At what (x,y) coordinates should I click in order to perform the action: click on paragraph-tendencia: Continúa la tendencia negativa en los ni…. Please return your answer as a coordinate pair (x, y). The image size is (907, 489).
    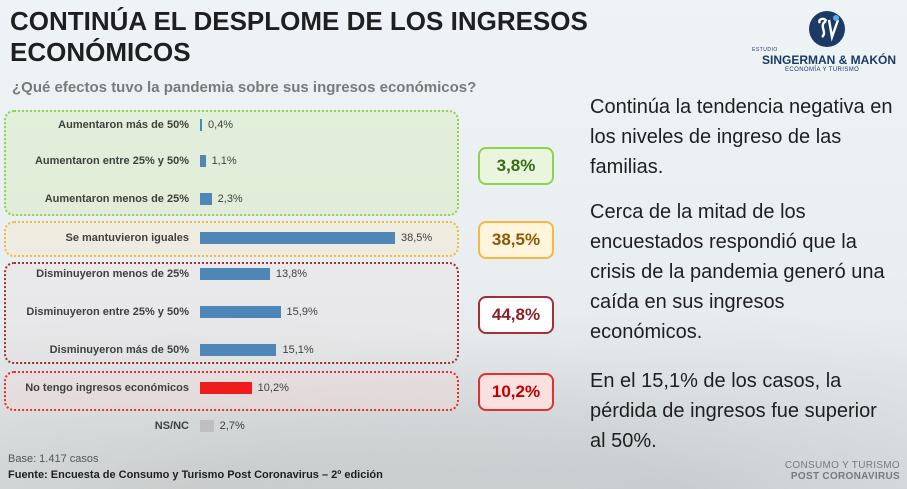
    Looking at the image, I should click on (741, 137).